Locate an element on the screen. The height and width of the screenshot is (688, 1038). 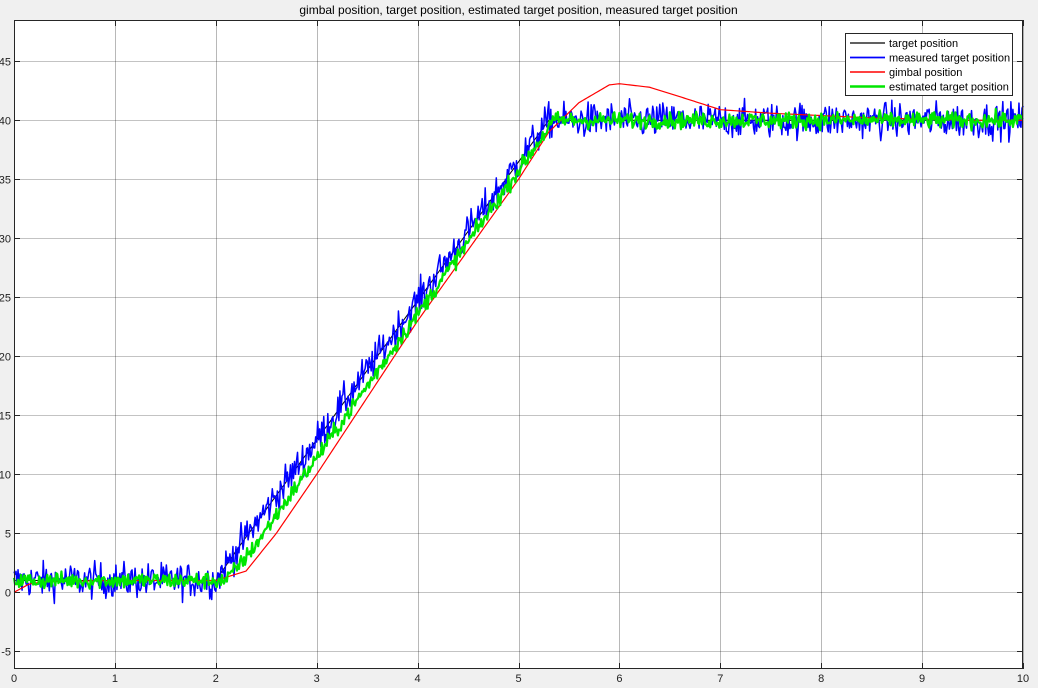
y-tick-labels: -5 0 5 10 15 20 25 30 35 40 45 is located at coordinates (5, 357).